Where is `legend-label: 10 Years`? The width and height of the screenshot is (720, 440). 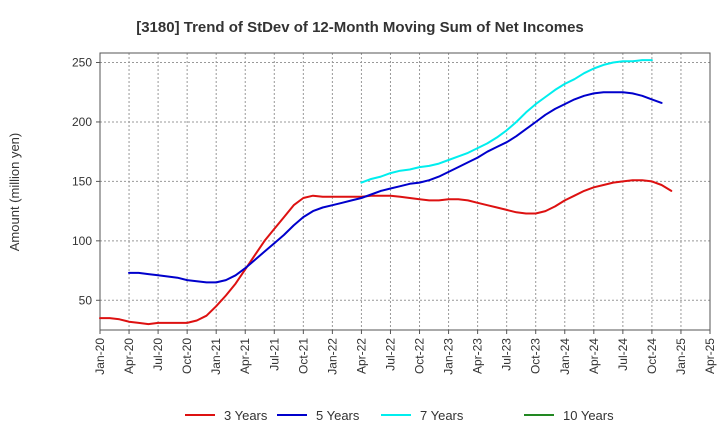
legend-label: 10 Years is located at coordinates (588, 415).